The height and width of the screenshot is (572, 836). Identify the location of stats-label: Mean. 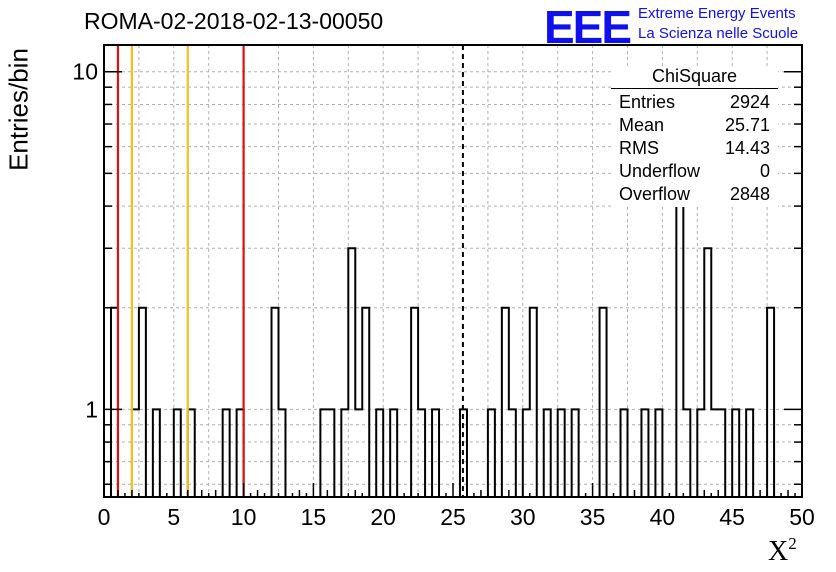
(642, 125).